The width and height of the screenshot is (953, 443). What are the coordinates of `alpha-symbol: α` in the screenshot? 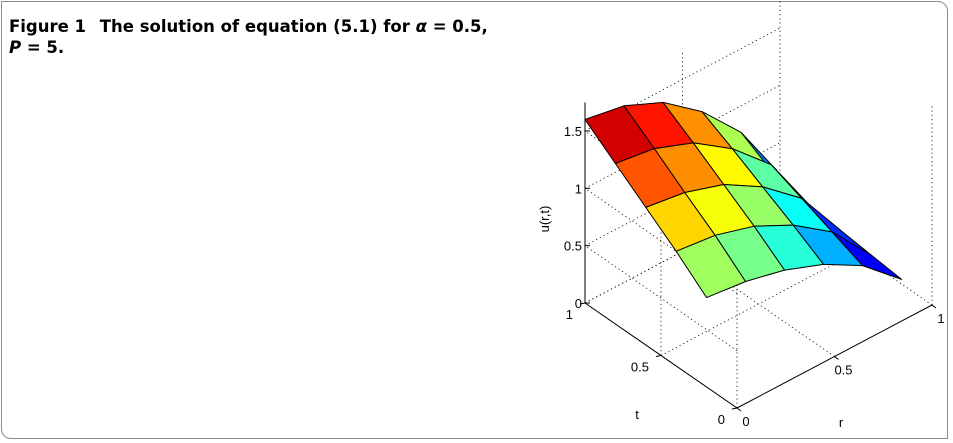 It's located at (421, 26).